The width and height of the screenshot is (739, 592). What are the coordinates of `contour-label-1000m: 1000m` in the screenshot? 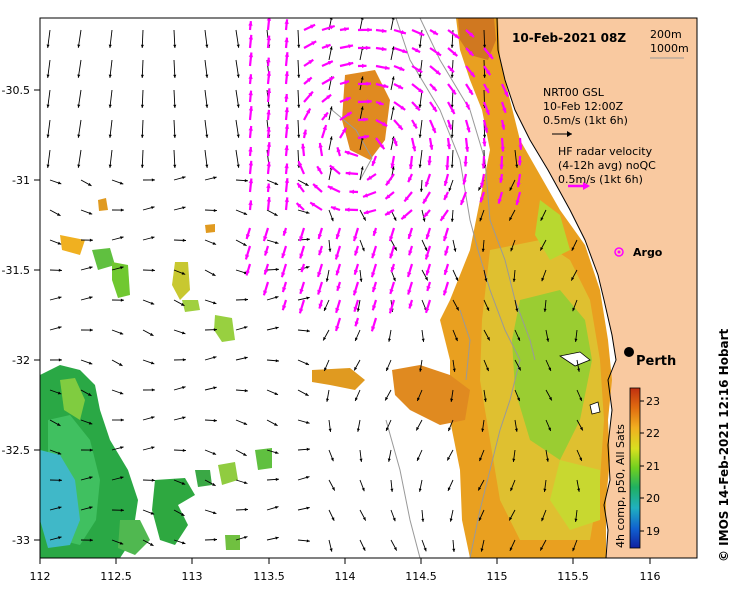 It's located at (669, 48).